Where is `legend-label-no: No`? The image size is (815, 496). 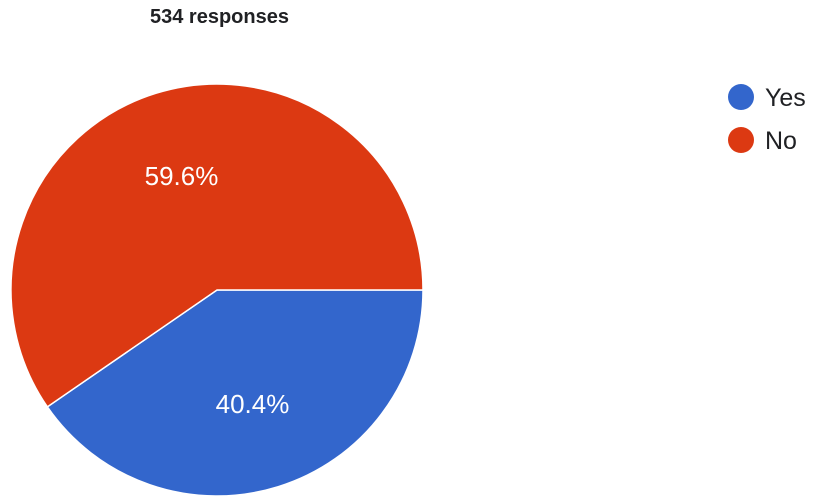
legend-label-no: No is located at coordinates (781, 141).